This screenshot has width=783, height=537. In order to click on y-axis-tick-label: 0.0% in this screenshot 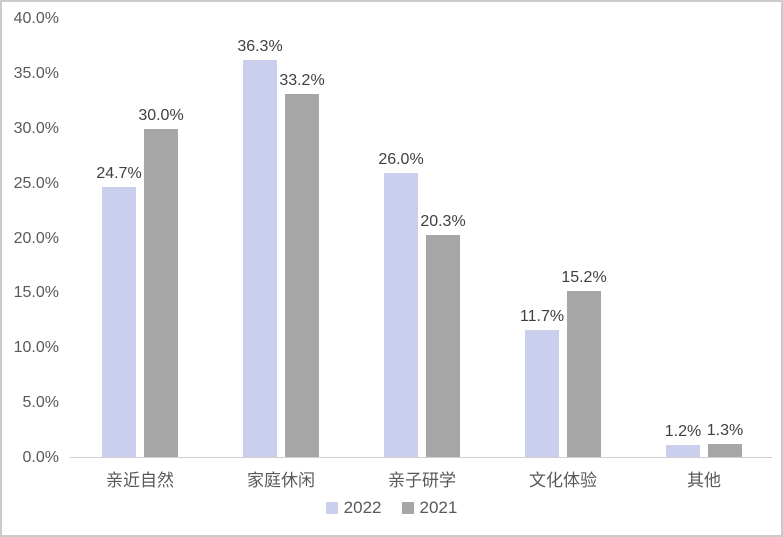, I will do `click(40, 457)`.